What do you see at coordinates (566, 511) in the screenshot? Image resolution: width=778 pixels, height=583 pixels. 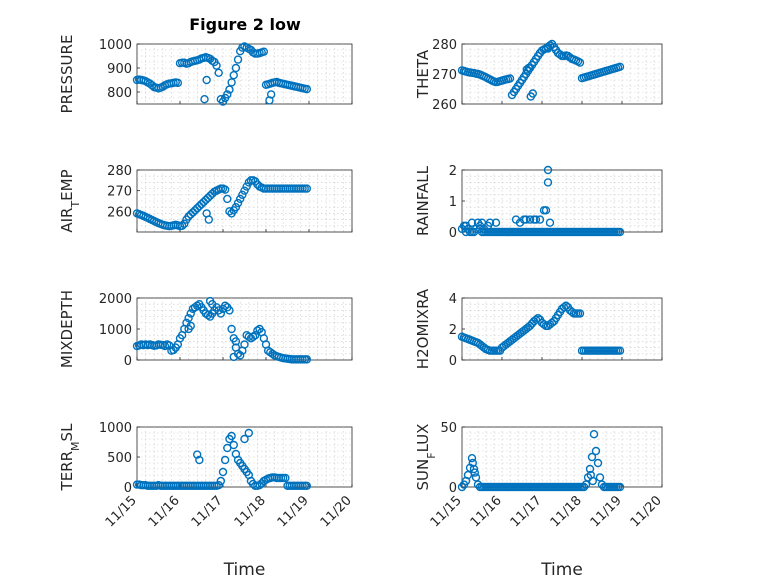 I see `x-tick-label: 11/18` at bounding box center [566, 511].